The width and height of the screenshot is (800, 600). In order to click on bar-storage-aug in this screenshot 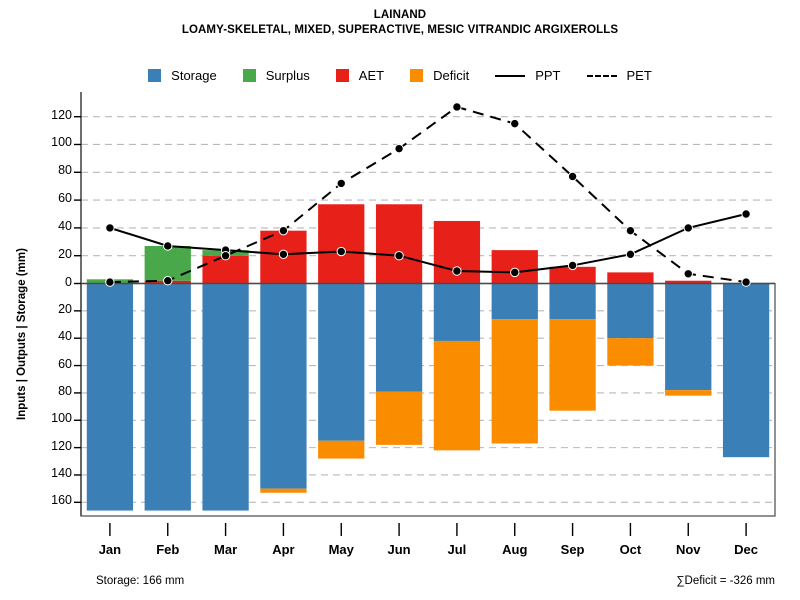, I will do `click(514, 301)`.